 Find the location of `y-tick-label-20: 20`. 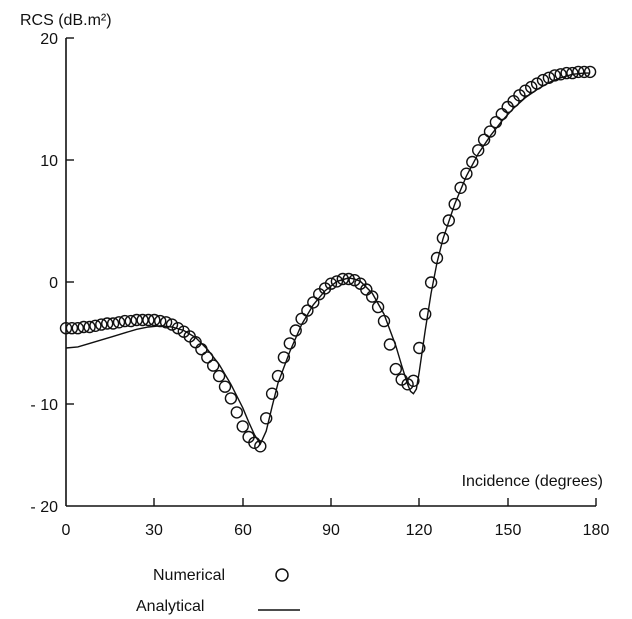

y-tick-label-20: 20 is located at coordinates (49, 39).